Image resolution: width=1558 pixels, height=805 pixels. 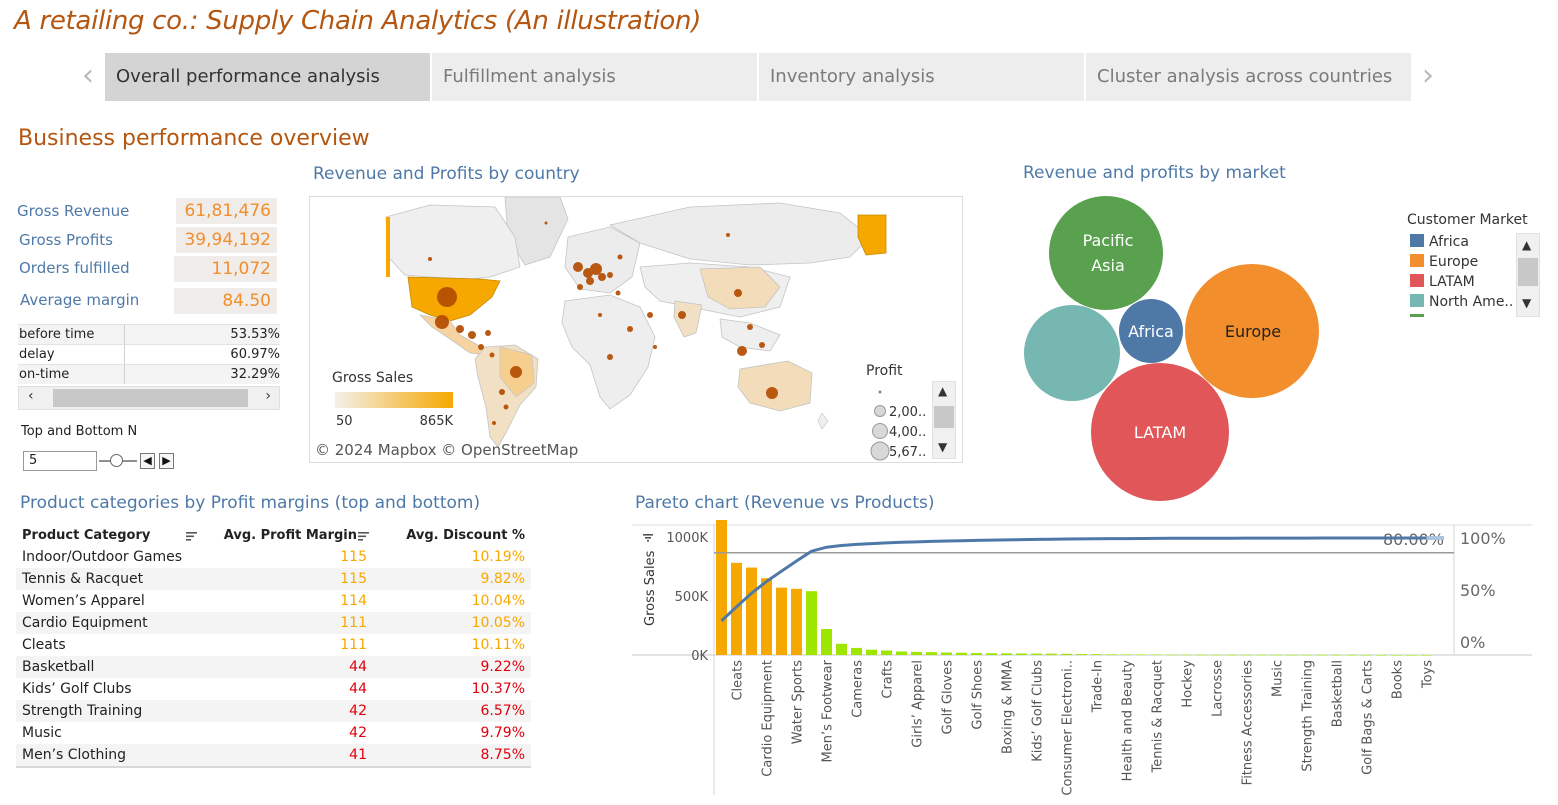 What do you see at coordinates (273, 557) in the screenshot?
I see `table-row: Indoor/Outdoor Games 115 10.19%` at bounding box center [273, 557].